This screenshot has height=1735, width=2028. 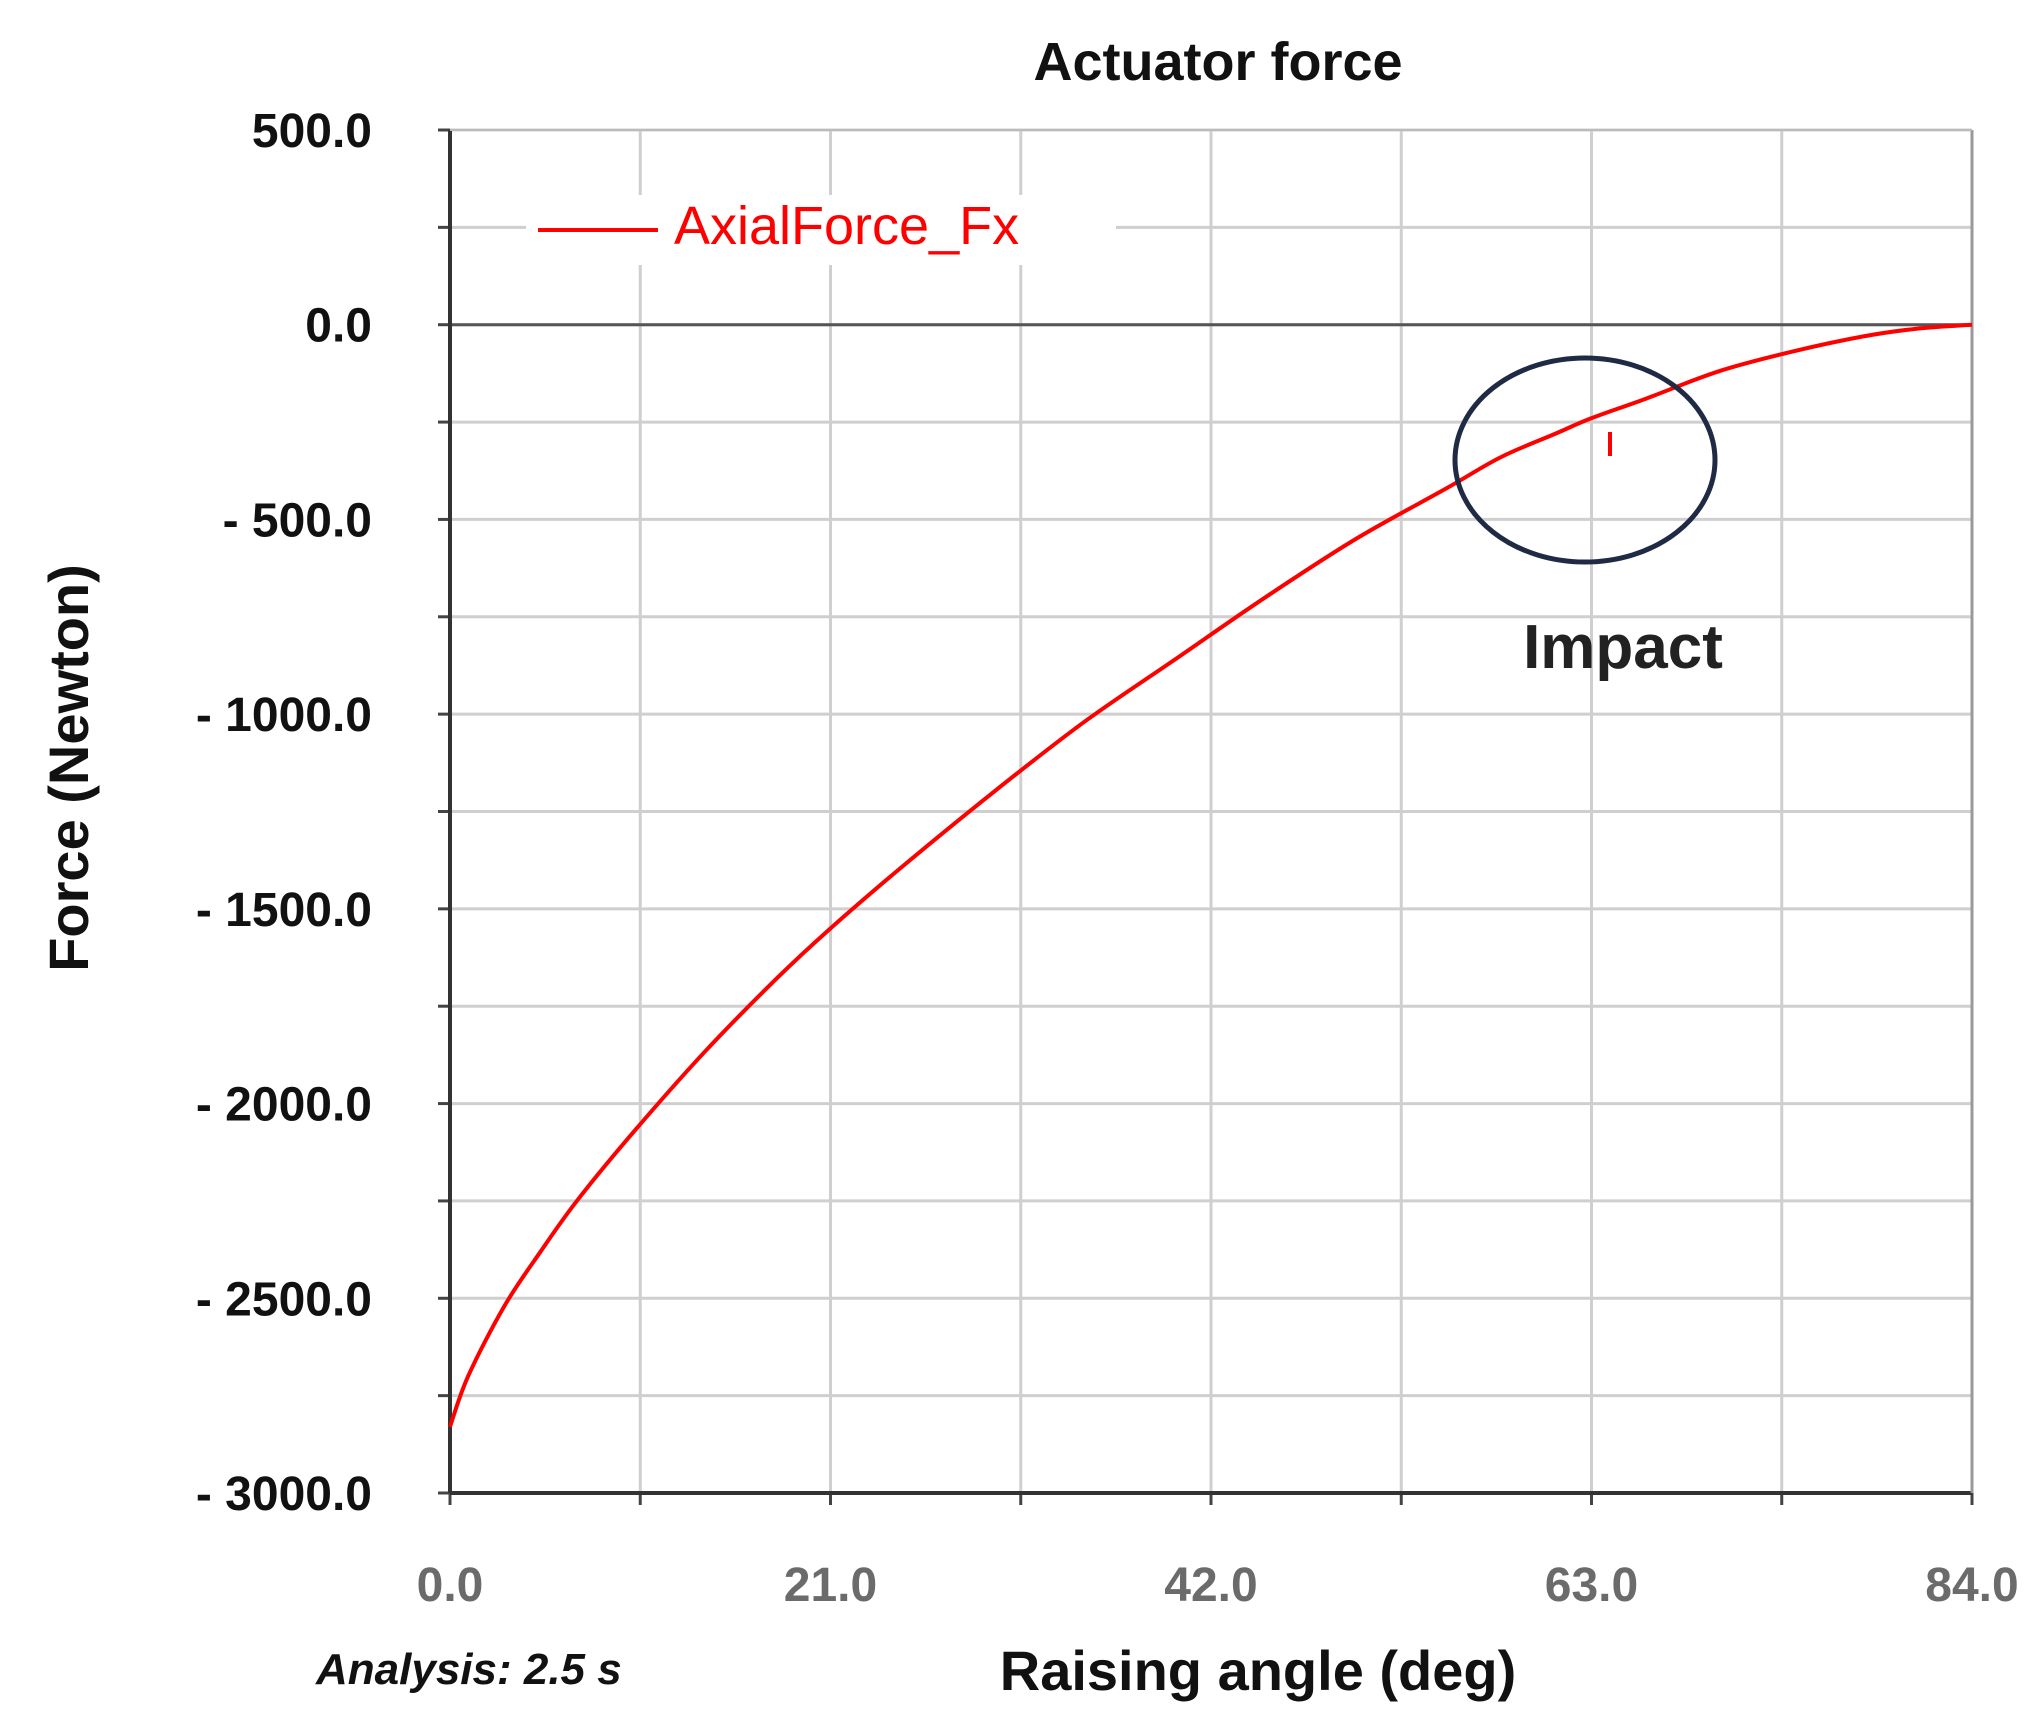 I want to click on impact-circle, so click(x=1585, y=460).